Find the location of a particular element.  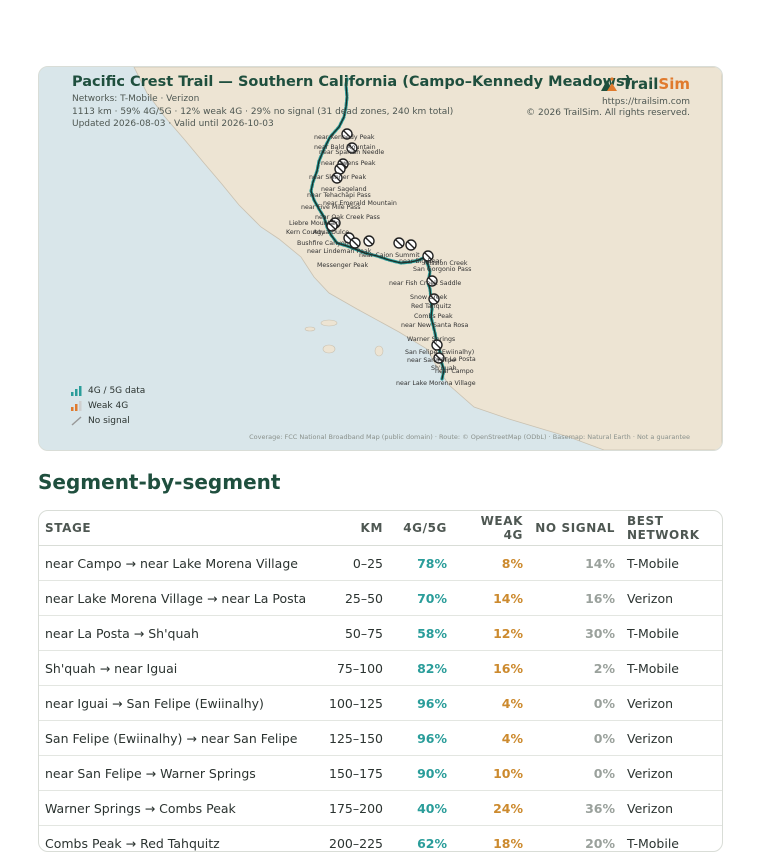

weak-cell: 8% is located at coordinates (491, 563).